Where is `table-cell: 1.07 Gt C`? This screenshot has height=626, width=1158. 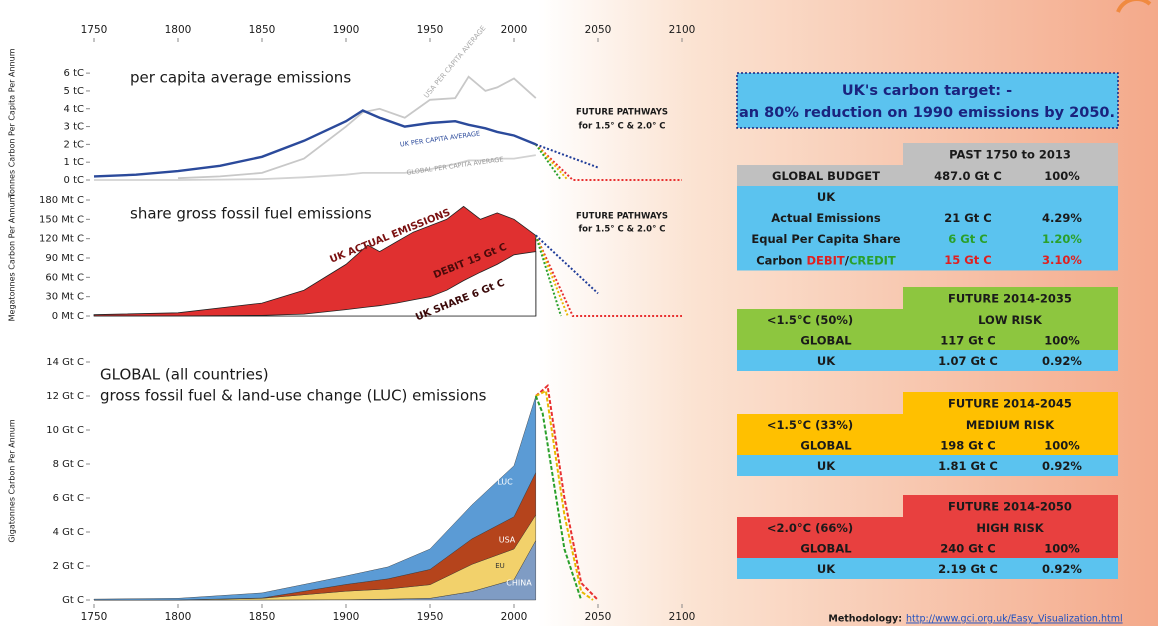
table-cell: 1.07 Gt C is located at coordinates (968, 361).